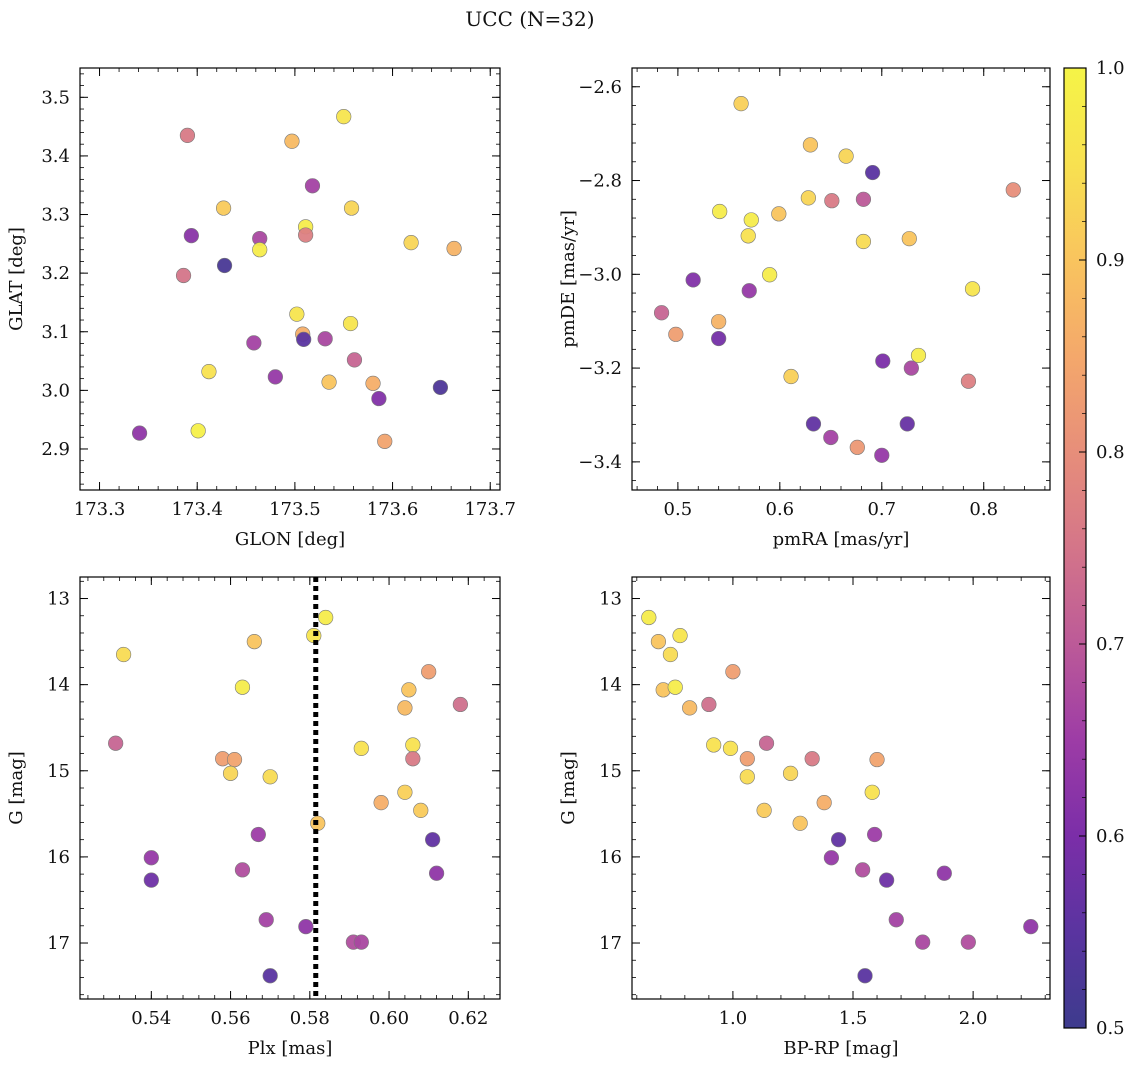  I want to click on x-tick-label: 2.0, so click(973, 1018).